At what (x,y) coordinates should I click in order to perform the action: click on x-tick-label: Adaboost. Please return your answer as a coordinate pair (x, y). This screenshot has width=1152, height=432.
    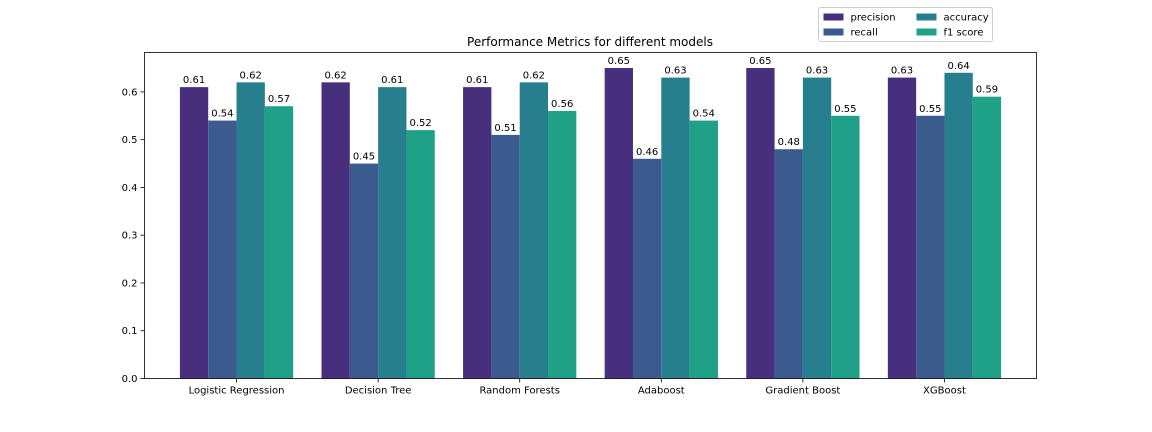
    Looking at the image, I should click on (661, 391).